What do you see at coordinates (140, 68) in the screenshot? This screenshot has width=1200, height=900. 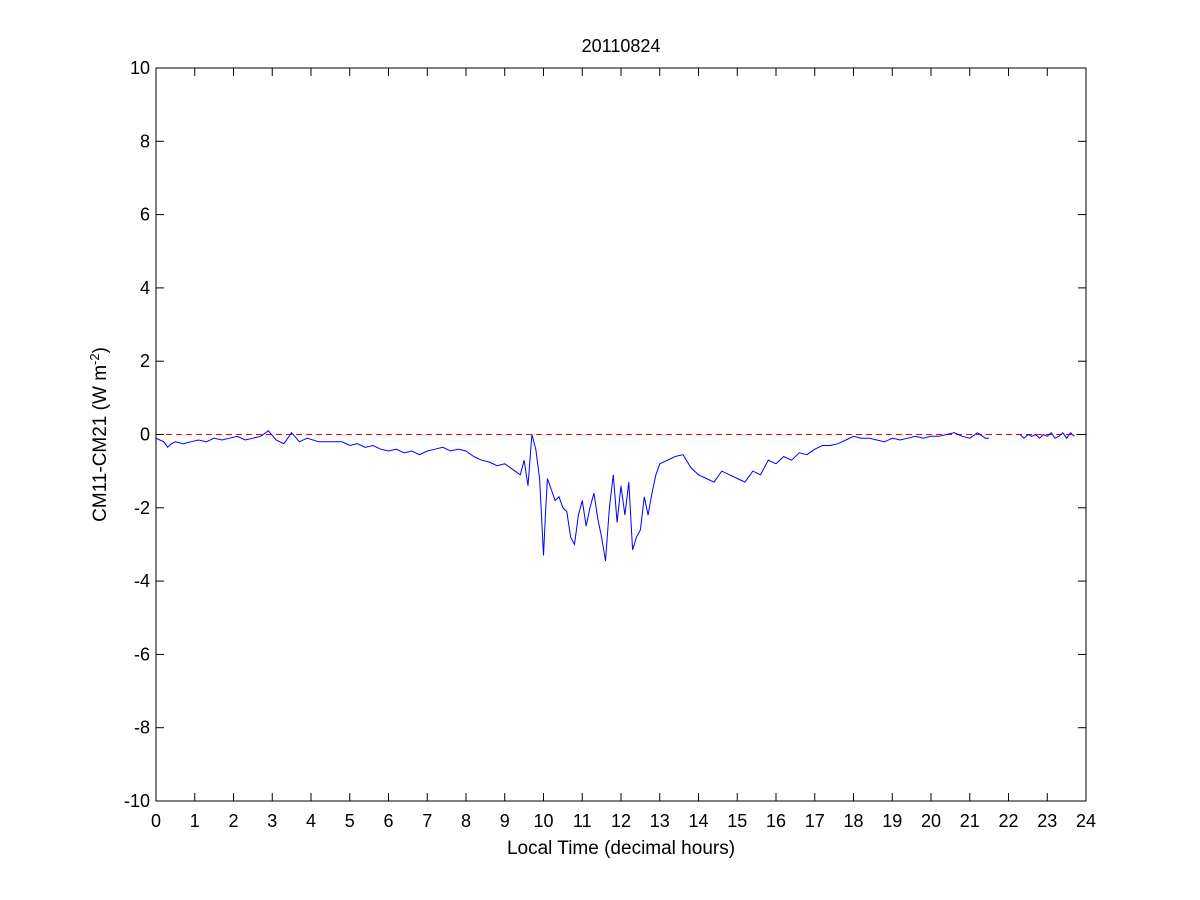 I see `y-tick-label: 10` at bounding box center [140, 68].